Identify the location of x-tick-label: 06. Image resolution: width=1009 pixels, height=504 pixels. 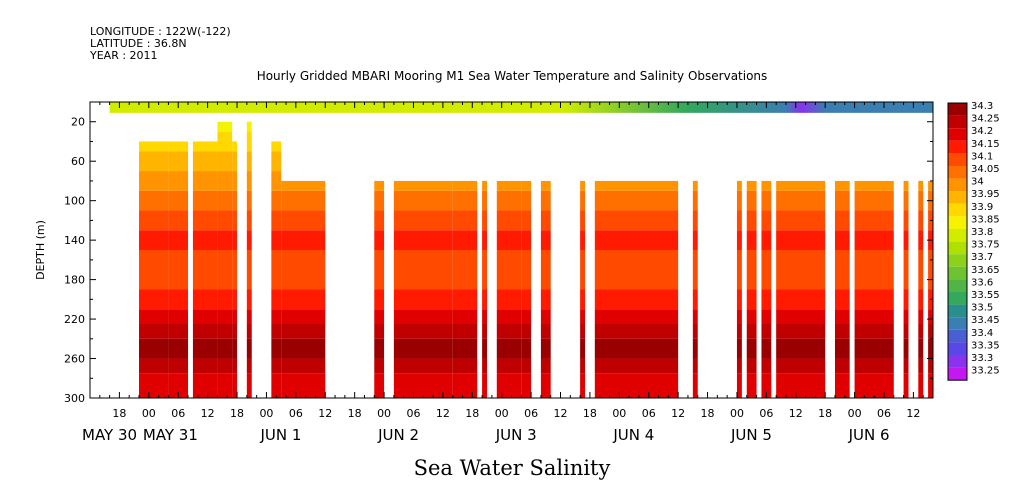
(766, 413).